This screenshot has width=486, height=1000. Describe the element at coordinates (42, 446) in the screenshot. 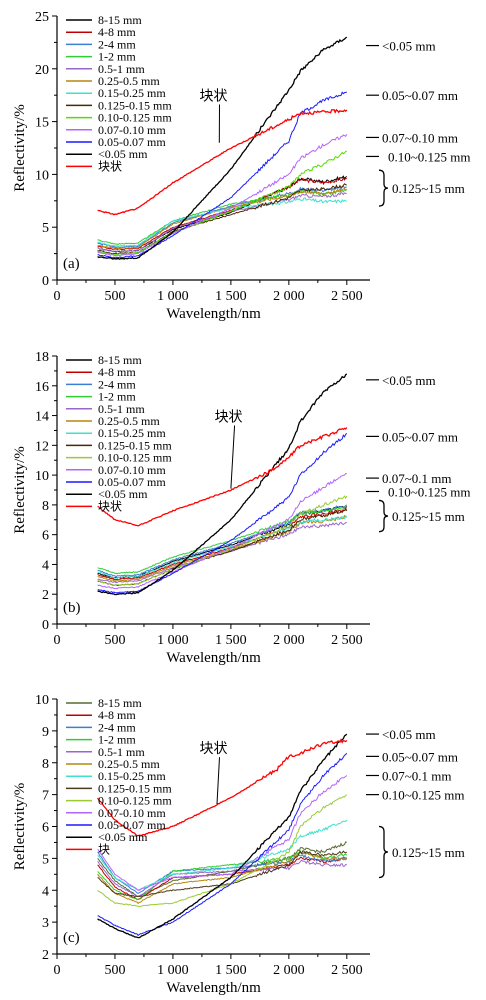

I see `y-tick-label: 12` at that location.